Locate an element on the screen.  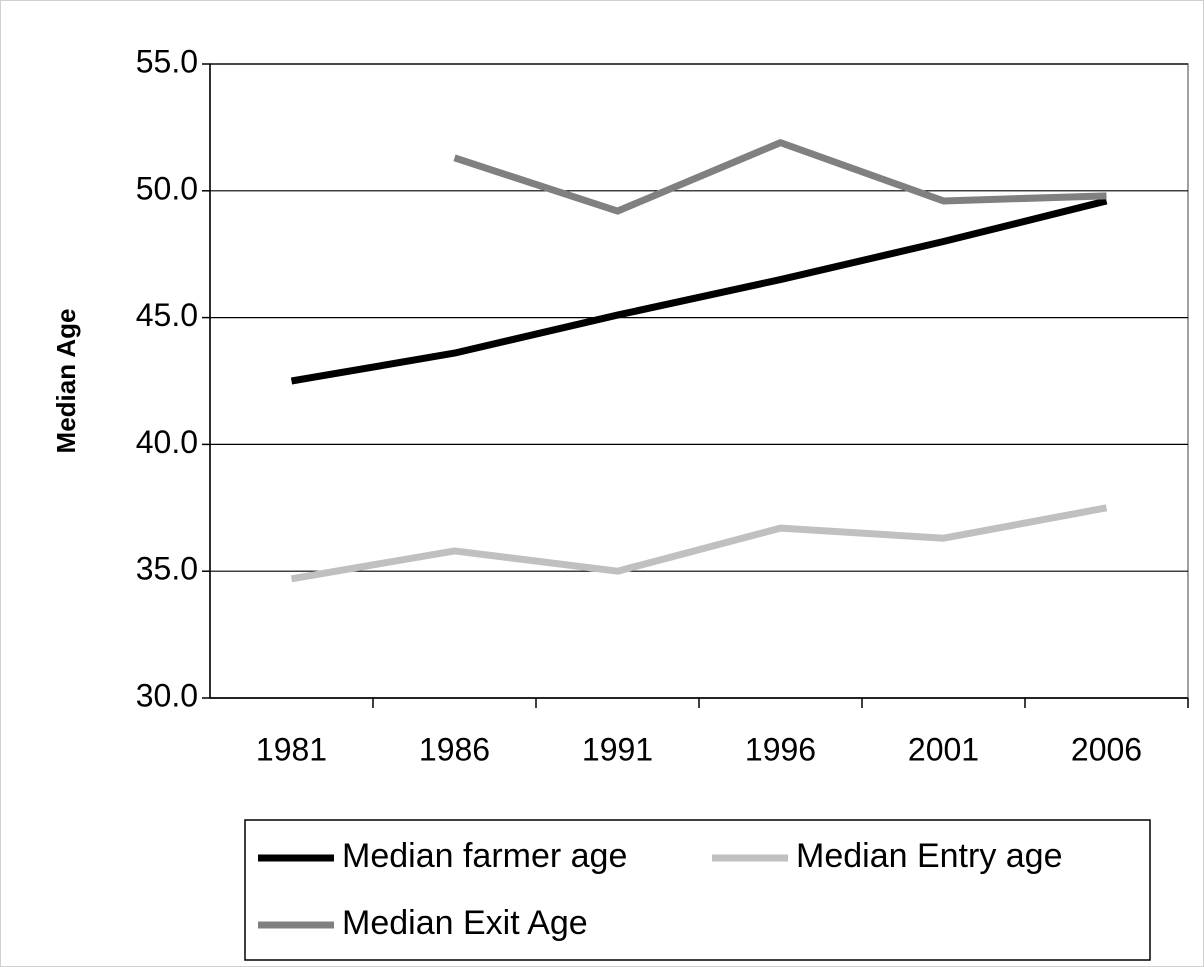
y-tick-label: 40.0 is located at coordinates (167, 442).